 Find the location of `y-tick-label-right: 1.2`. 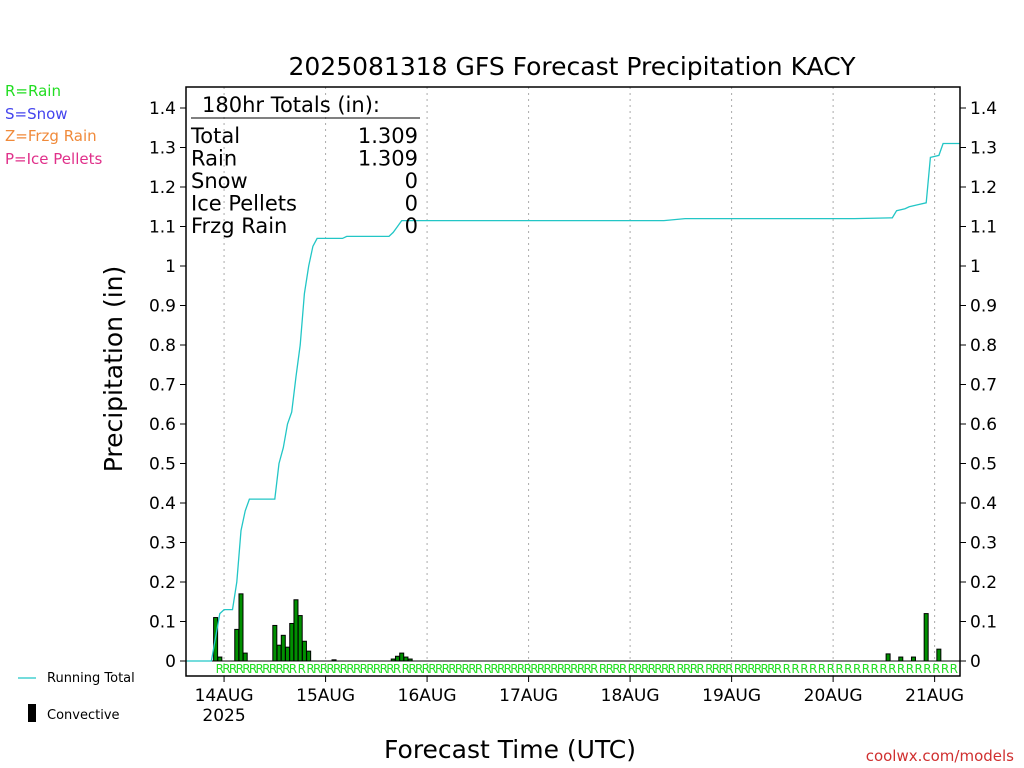

y-tick-label-right: 1.2 is located at coordinates (983, 188).